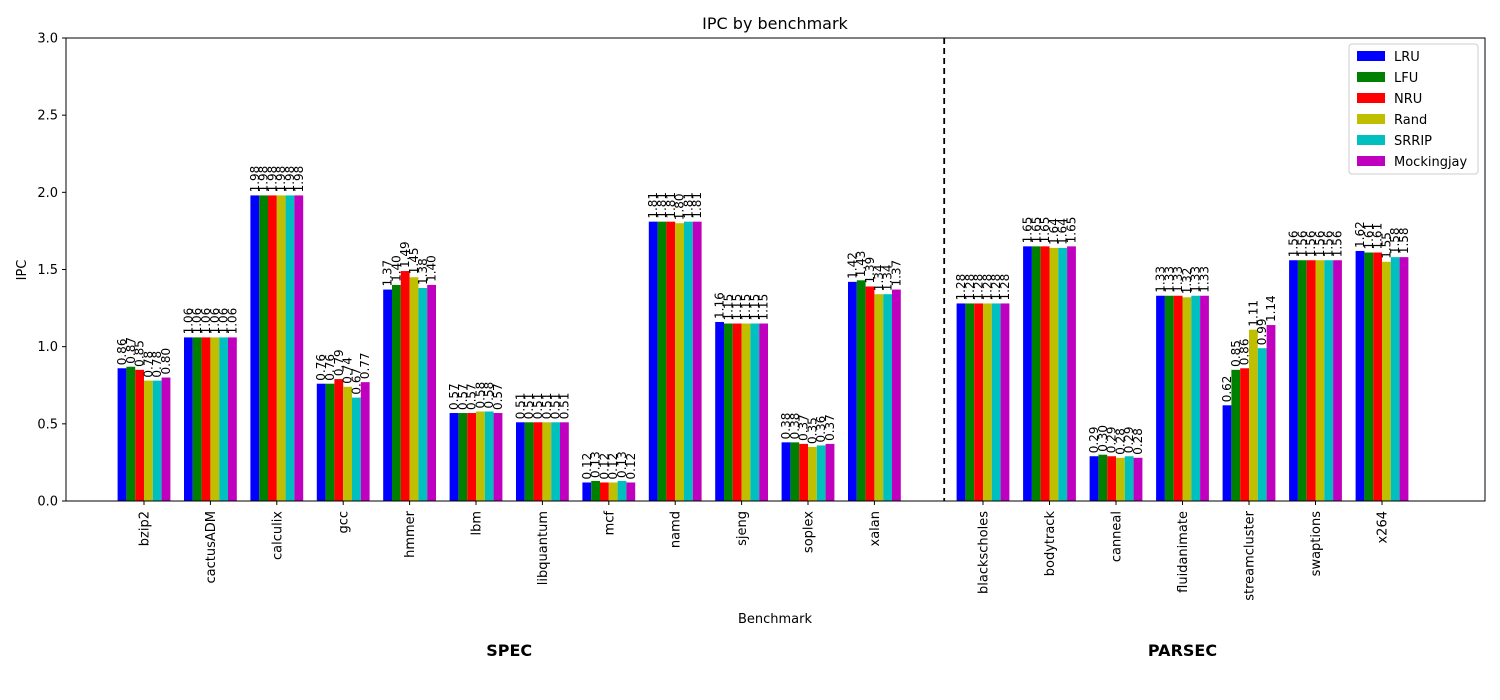 This screenshot has width=1500, height=700. What do you see at coordinates (1196, 398) in the screenshot?
I see `bar-srrip-fluidanimate` at bounding box center [1196, 398].